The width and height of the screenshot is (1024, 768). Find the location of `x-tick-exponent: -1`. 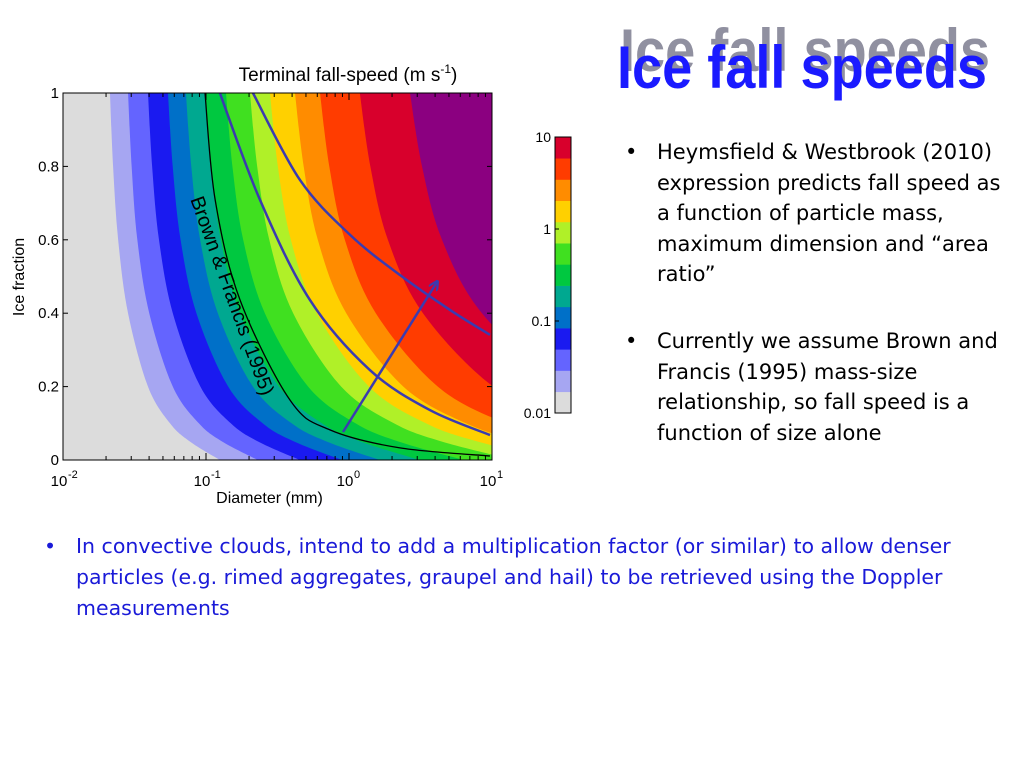

x-tick-exponent: -1 is located at coordinates (216, 475).